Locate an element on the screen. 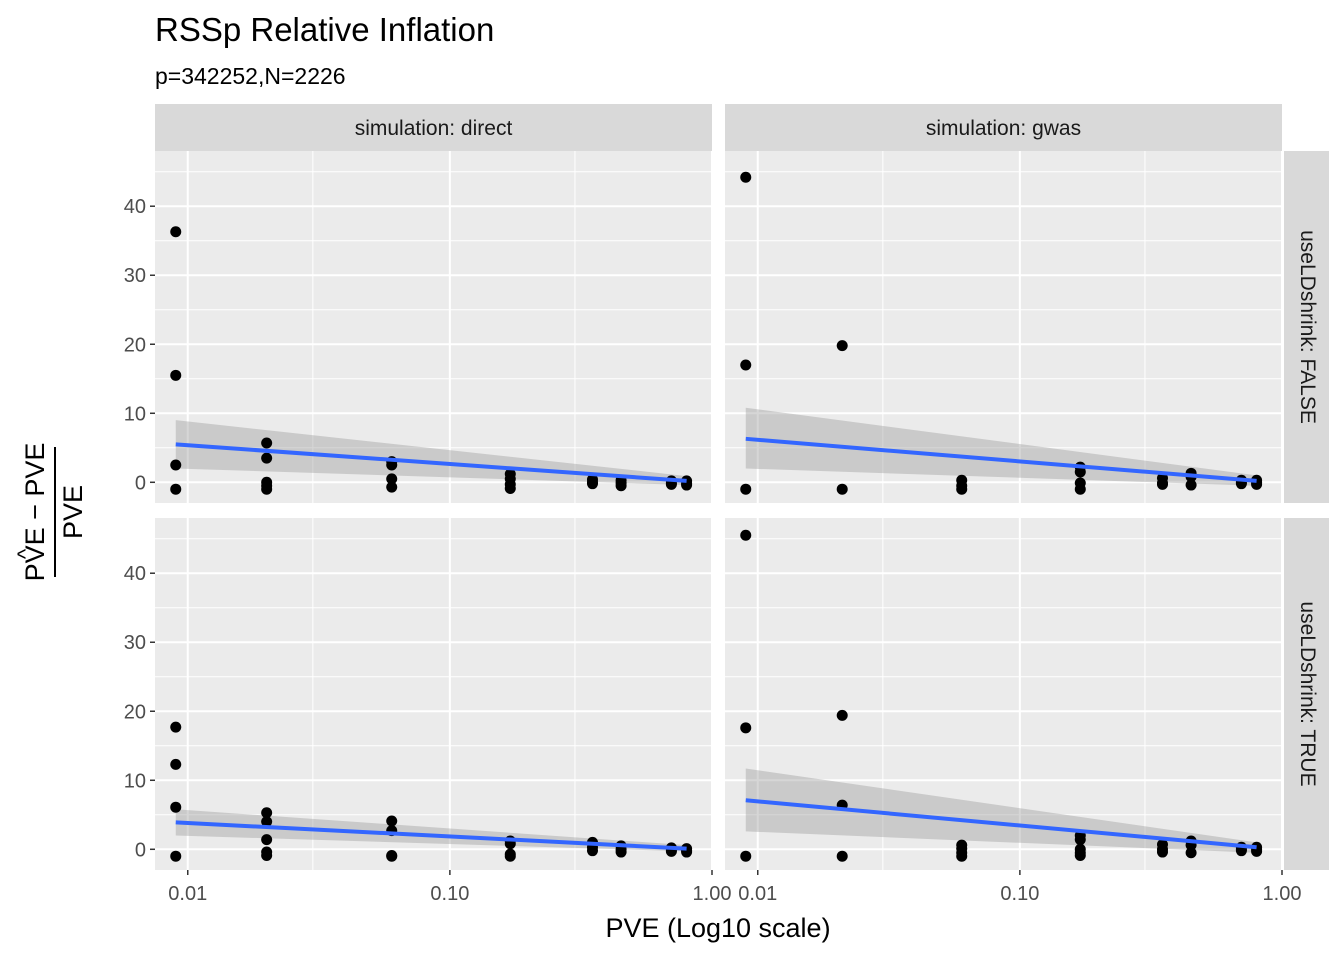  column-strip-label: simulation: direct is located at coordinates (434, 128).